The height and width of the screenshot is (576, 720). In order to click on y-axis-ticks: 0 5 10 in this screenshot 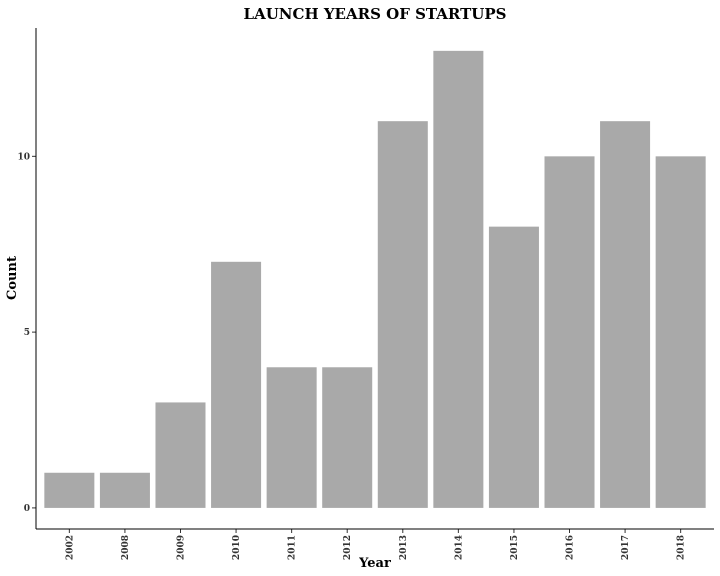, I will do `click(26, 333)`.